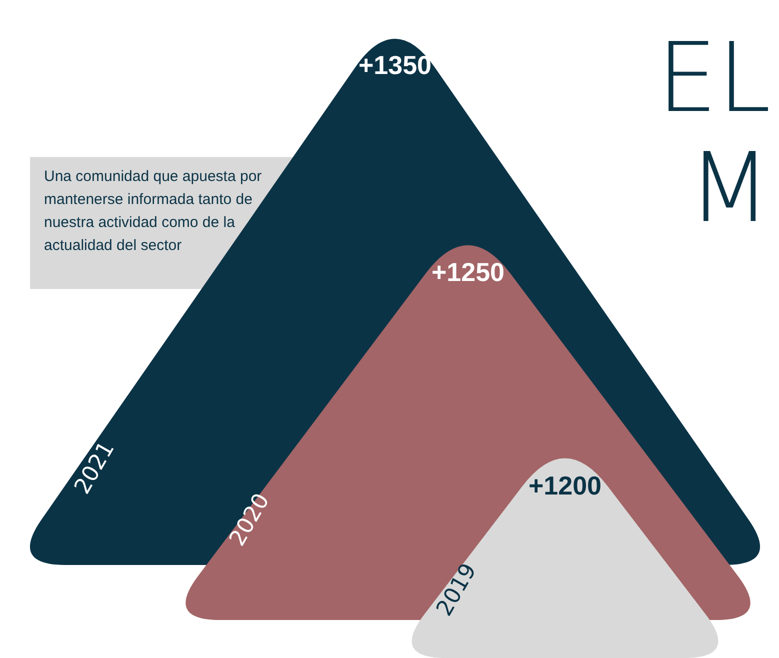  I want to click on text: EL M, so click(713, 133).